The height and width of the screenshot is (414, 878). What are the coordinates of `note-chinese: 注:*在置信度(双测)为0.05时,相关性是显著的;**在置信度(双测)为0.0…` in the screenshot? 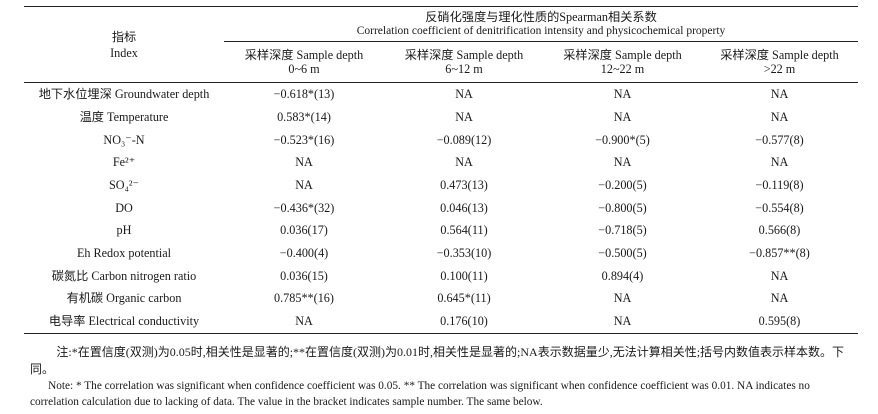 It's located at (437, 360).